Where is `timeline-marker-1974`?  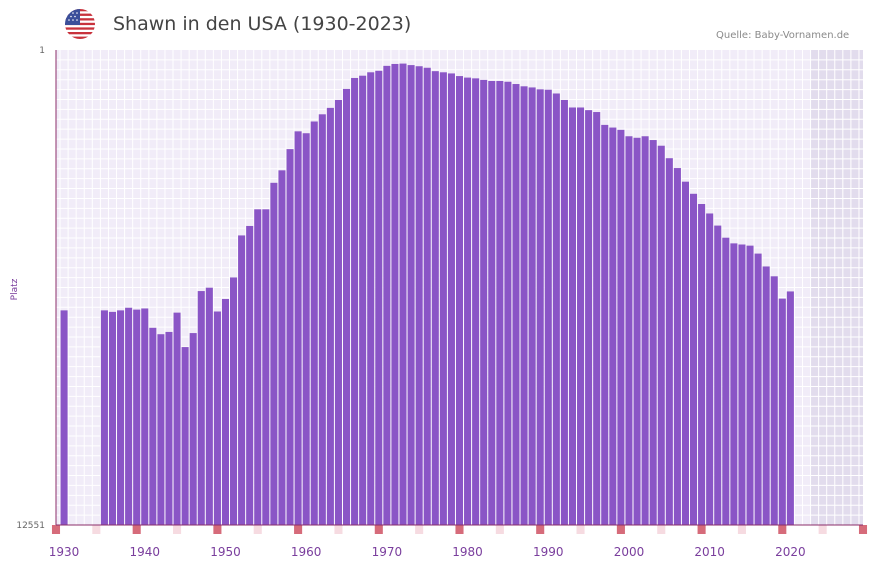
timeline-marker-1974 is located at coordinates (419, 529).